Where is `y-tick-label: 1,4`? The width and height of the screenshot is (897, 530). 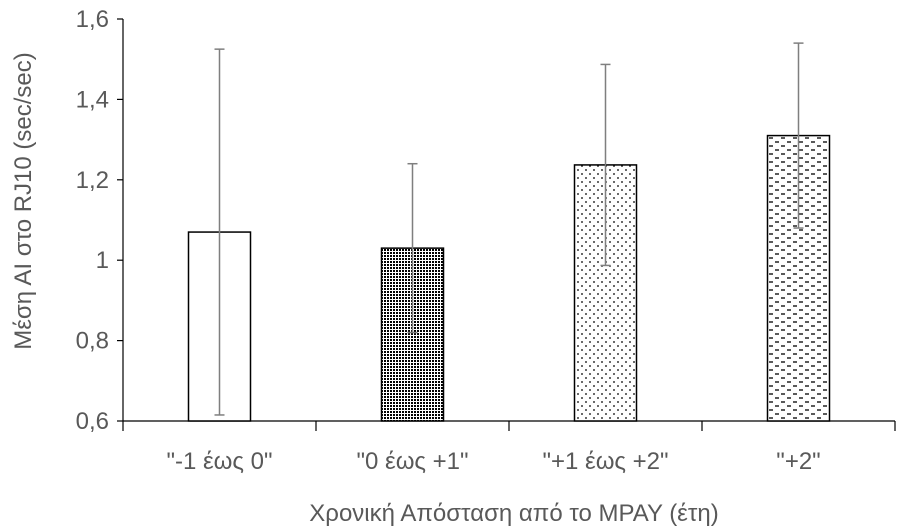
y-tick-label: 1,4 is located at coordinates (92, 99).